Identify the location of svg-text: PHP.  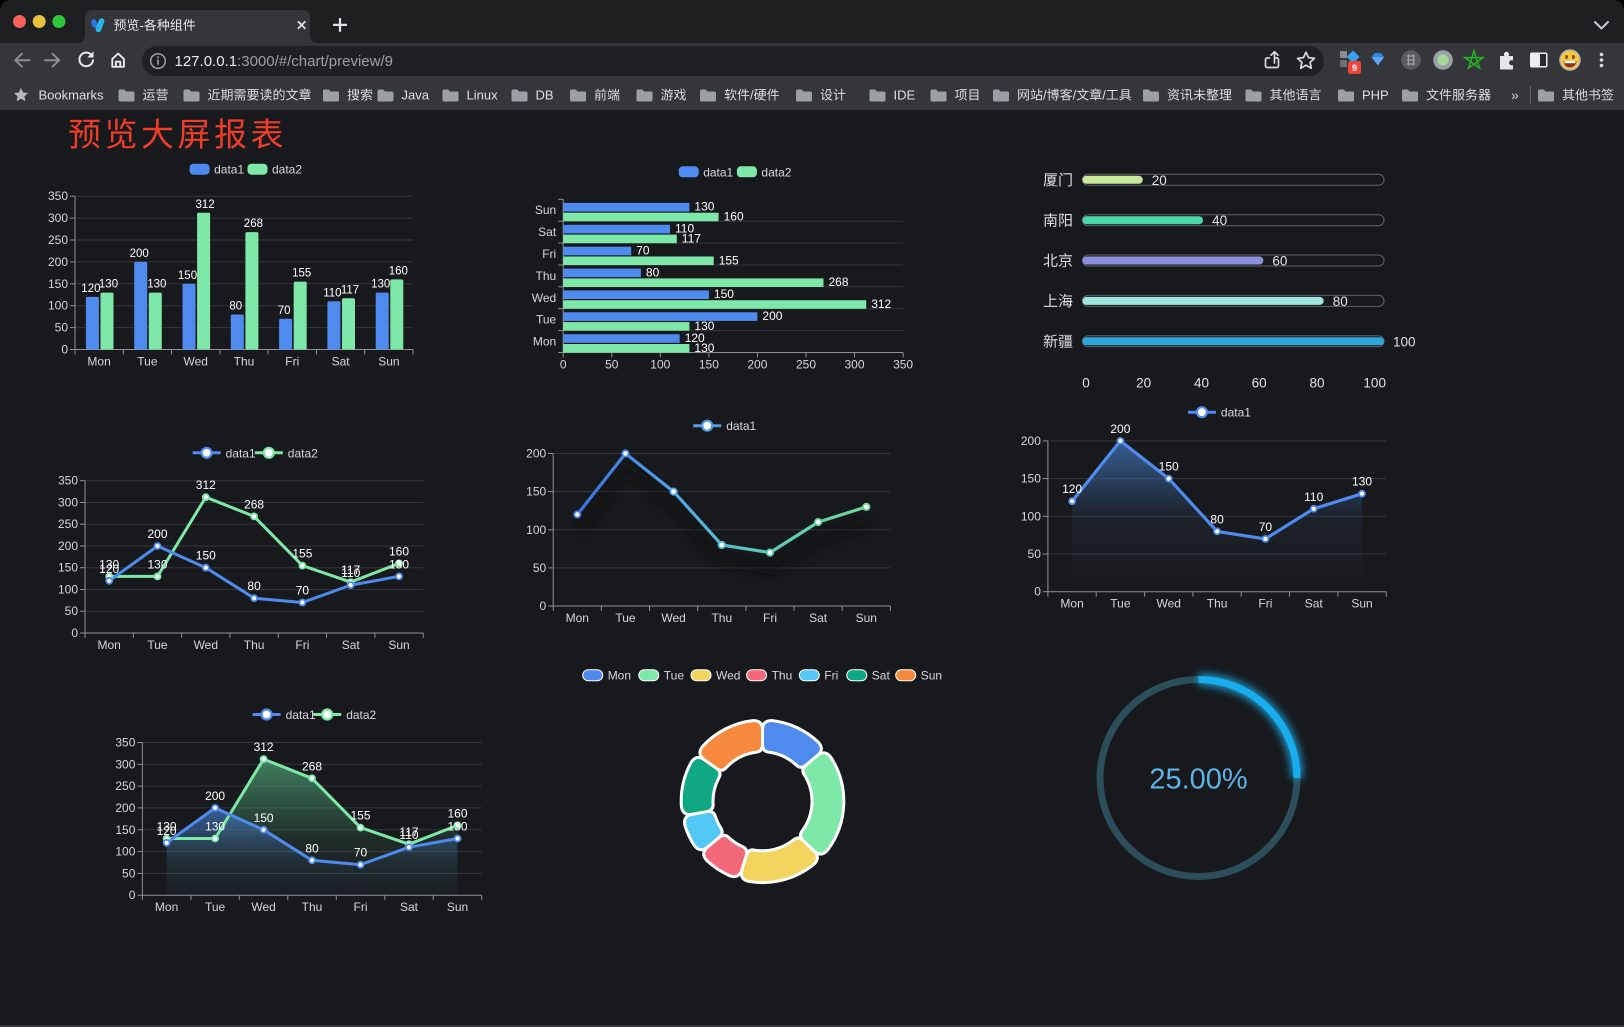
(1375, 95).